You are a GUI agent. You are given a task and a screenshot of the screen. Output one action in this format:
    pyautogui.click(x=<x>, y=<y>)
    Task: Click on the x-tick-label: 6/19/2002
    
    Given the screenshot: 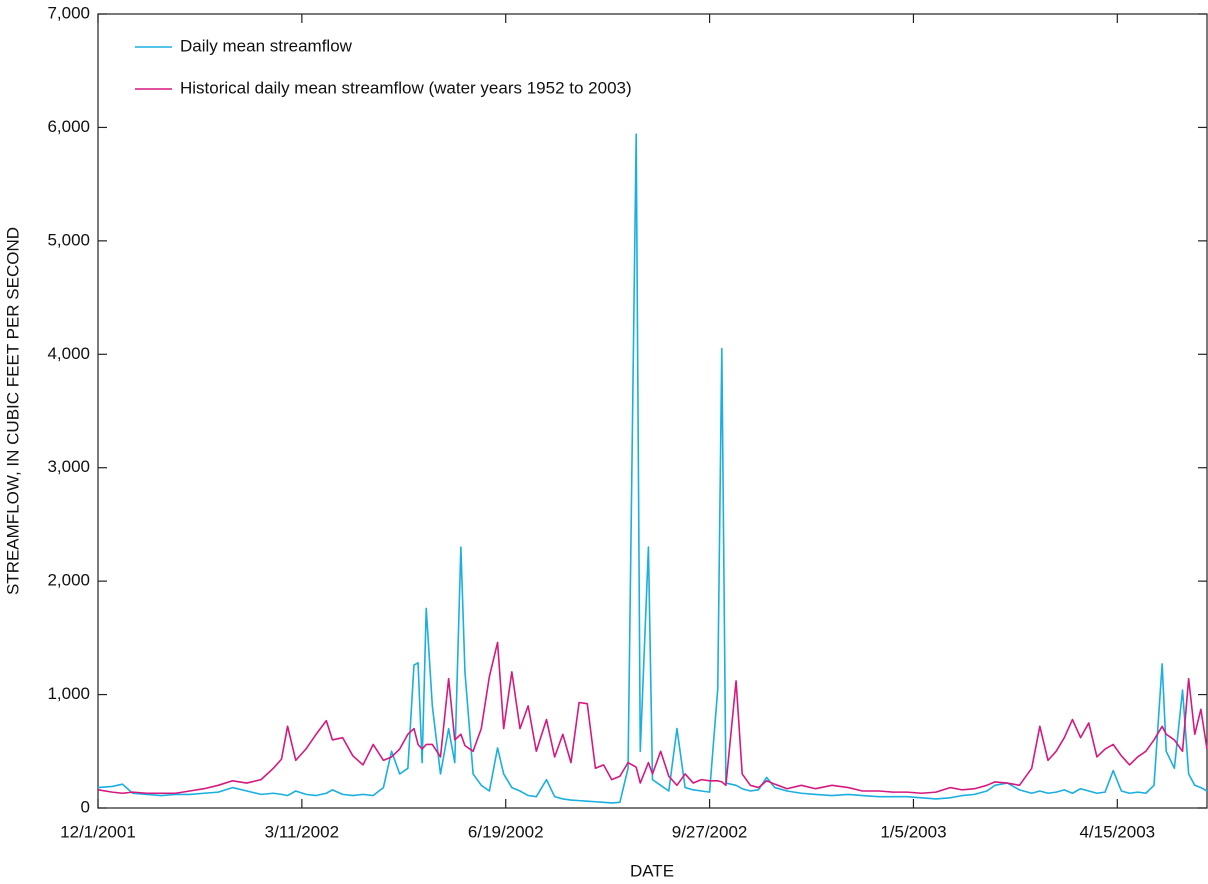 What is the action you would take?
    pyautogui.click(x=506, y=831)
    